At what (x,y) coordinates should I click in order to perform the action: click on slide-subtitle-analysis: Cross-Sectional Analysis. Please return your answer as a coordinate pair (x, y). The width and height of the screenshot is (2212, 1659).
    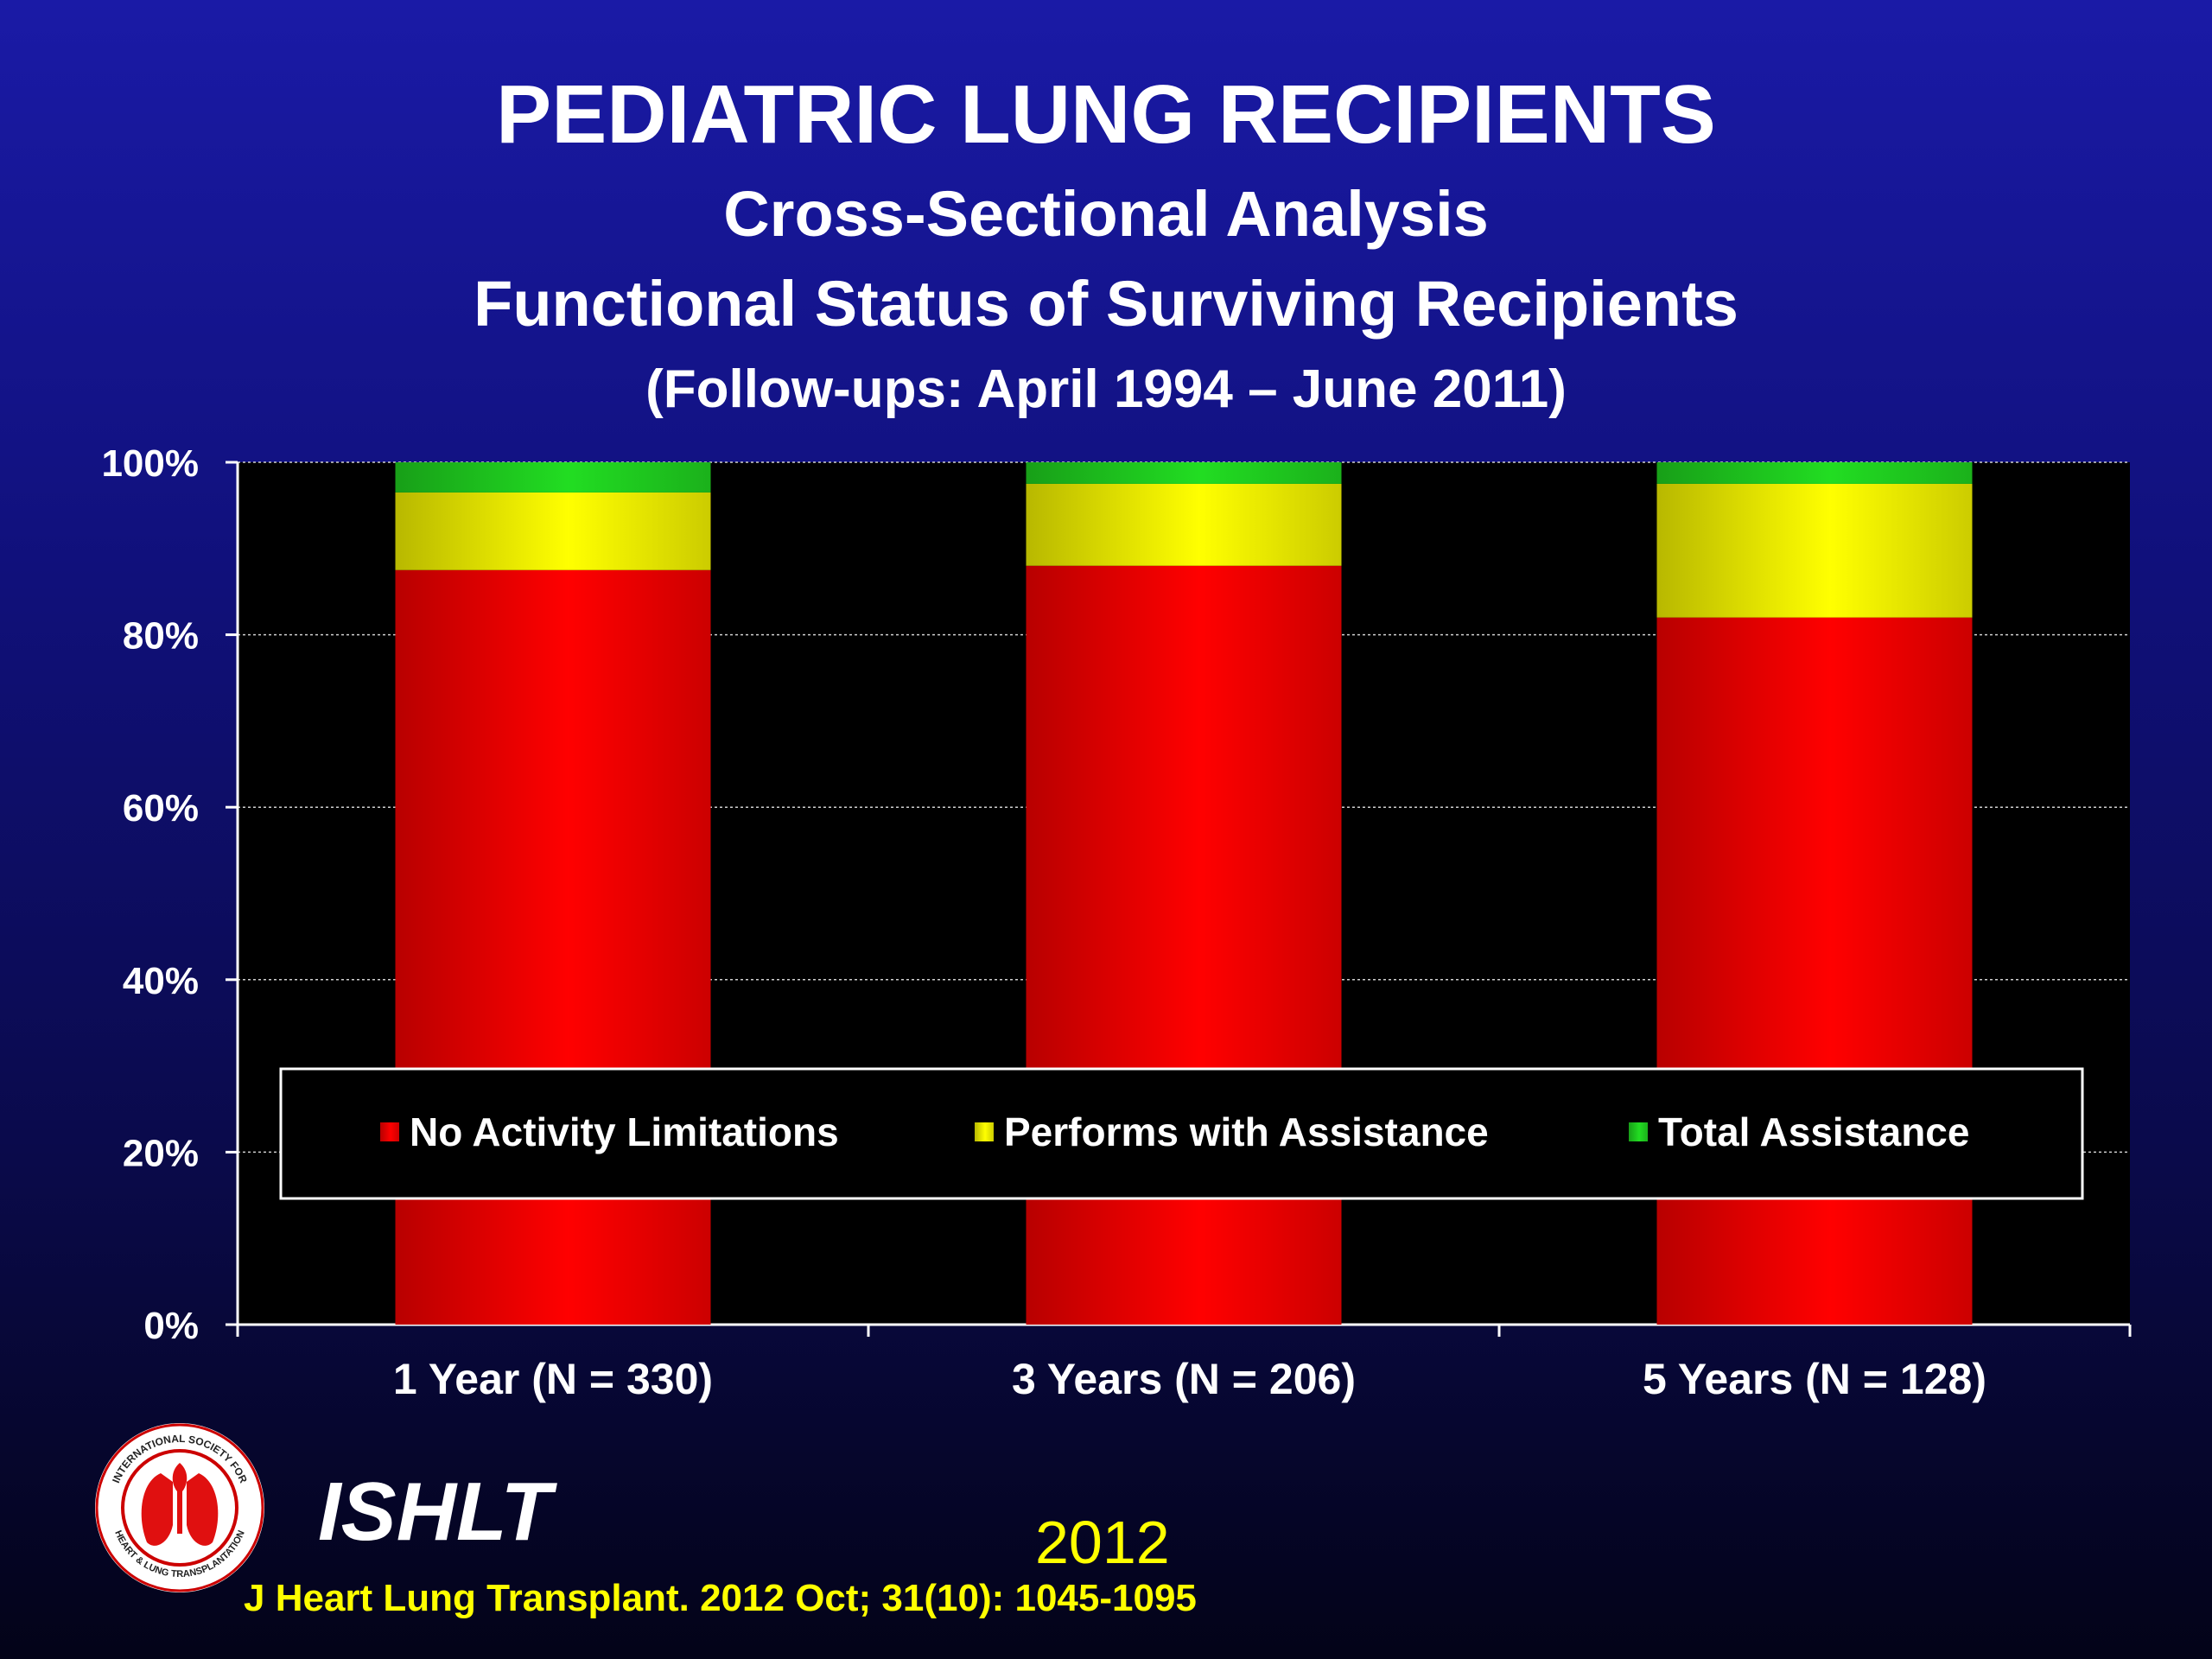
    Looking at the image, I should click on (1106, 214).